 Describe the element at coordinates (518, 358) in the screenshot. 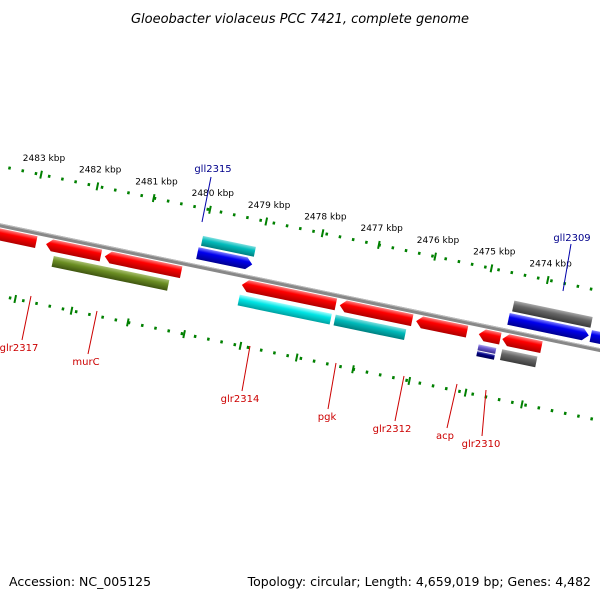

I see `gene-arrow-glr2310-gray` at that location.